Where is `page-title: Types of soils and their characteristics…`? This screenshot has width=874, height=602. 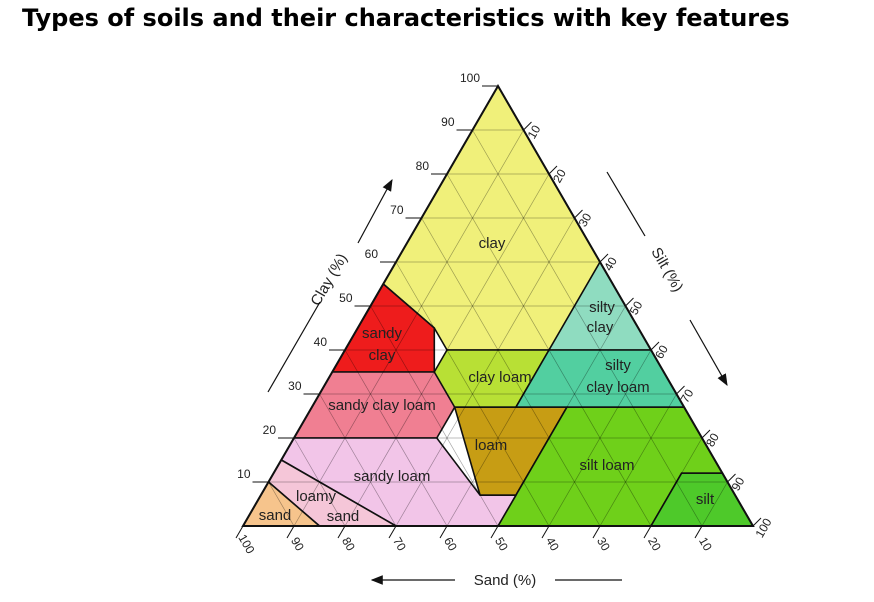 page-title: Types of soils and their characteristics… is located at coordinates (406, 18).